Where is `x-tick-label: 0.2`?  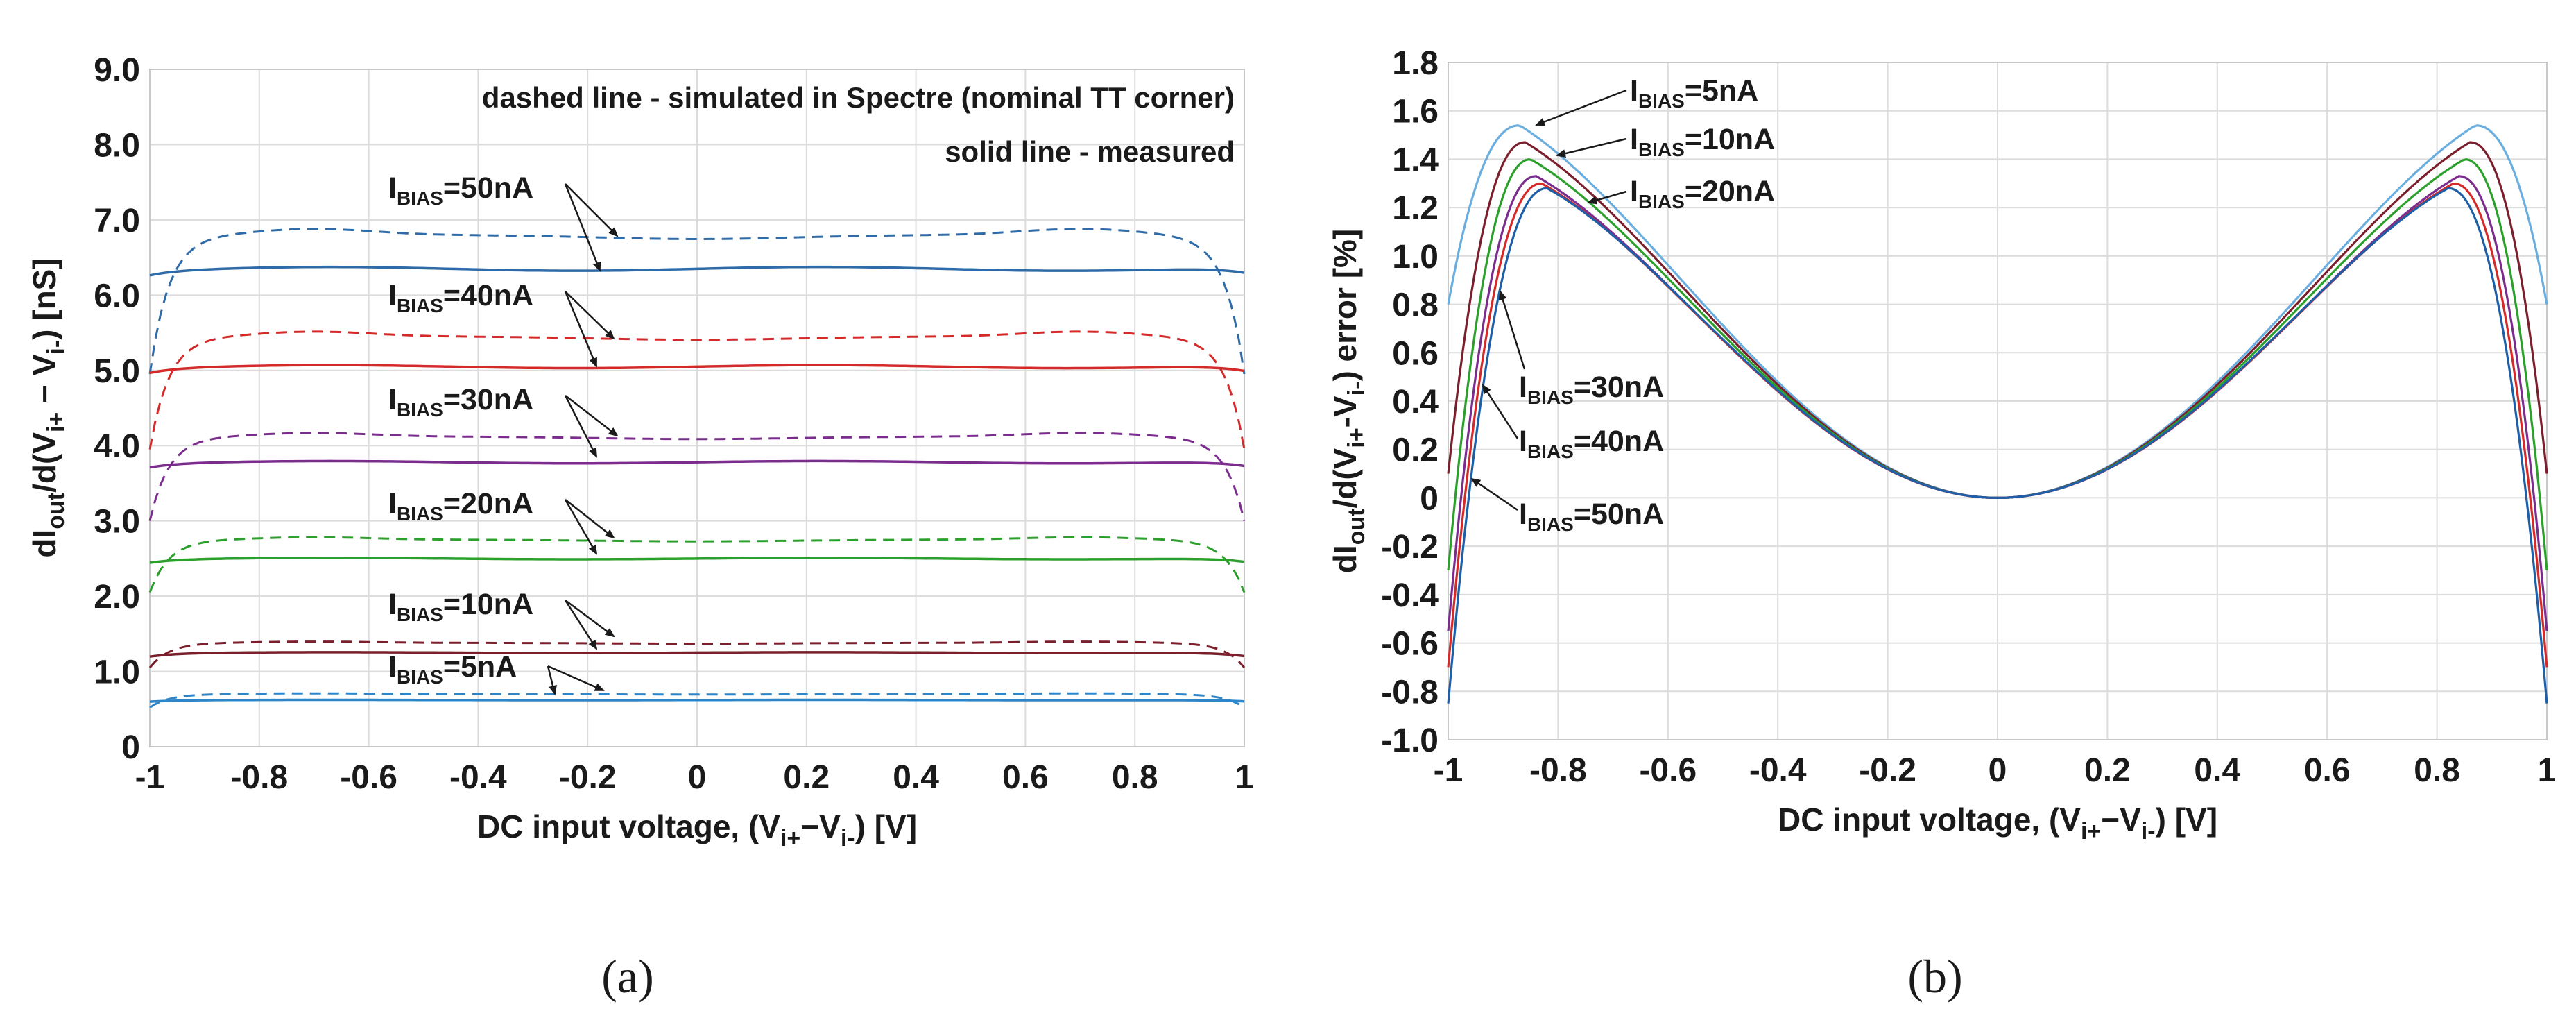
x-tick-label: 0.2 is located at coordinates (2107, 770).